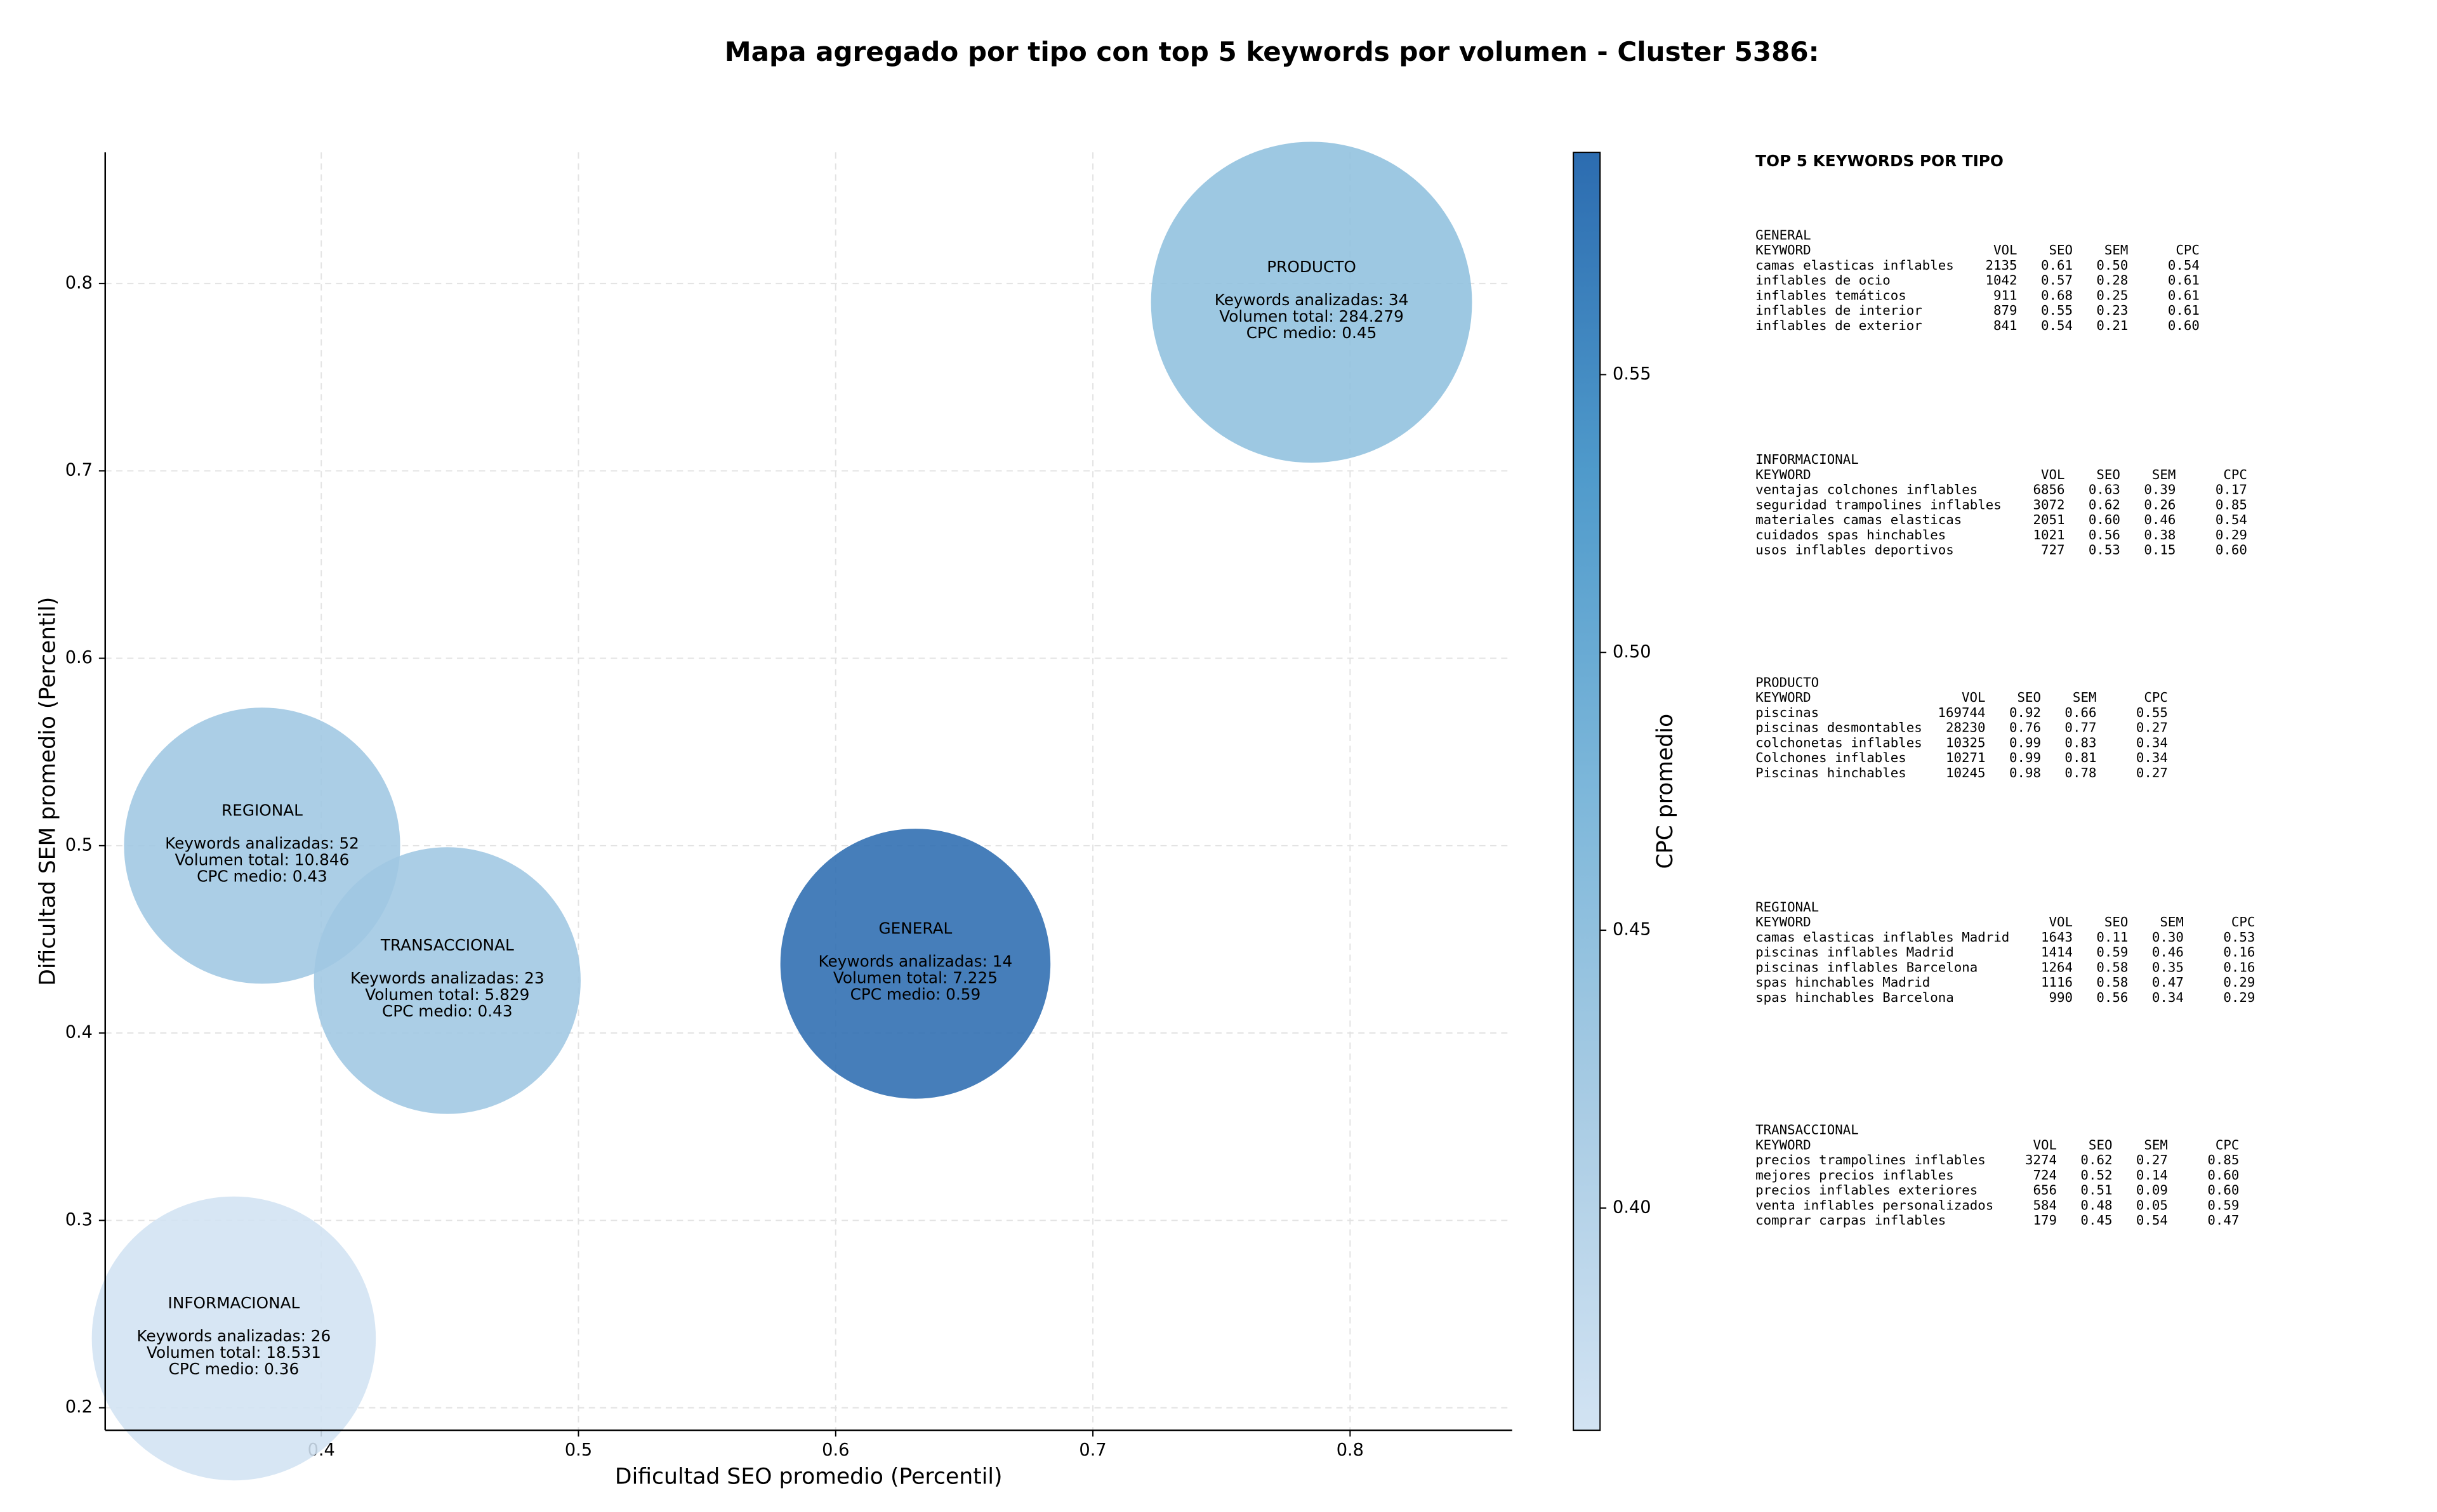 This screenshot has height=1512, width=2437. What do you see at coordinates (1874, 1205) in the screenshot?
I see `table-cell: venta inflables personalizados` at bounding box center [1874, 1205].